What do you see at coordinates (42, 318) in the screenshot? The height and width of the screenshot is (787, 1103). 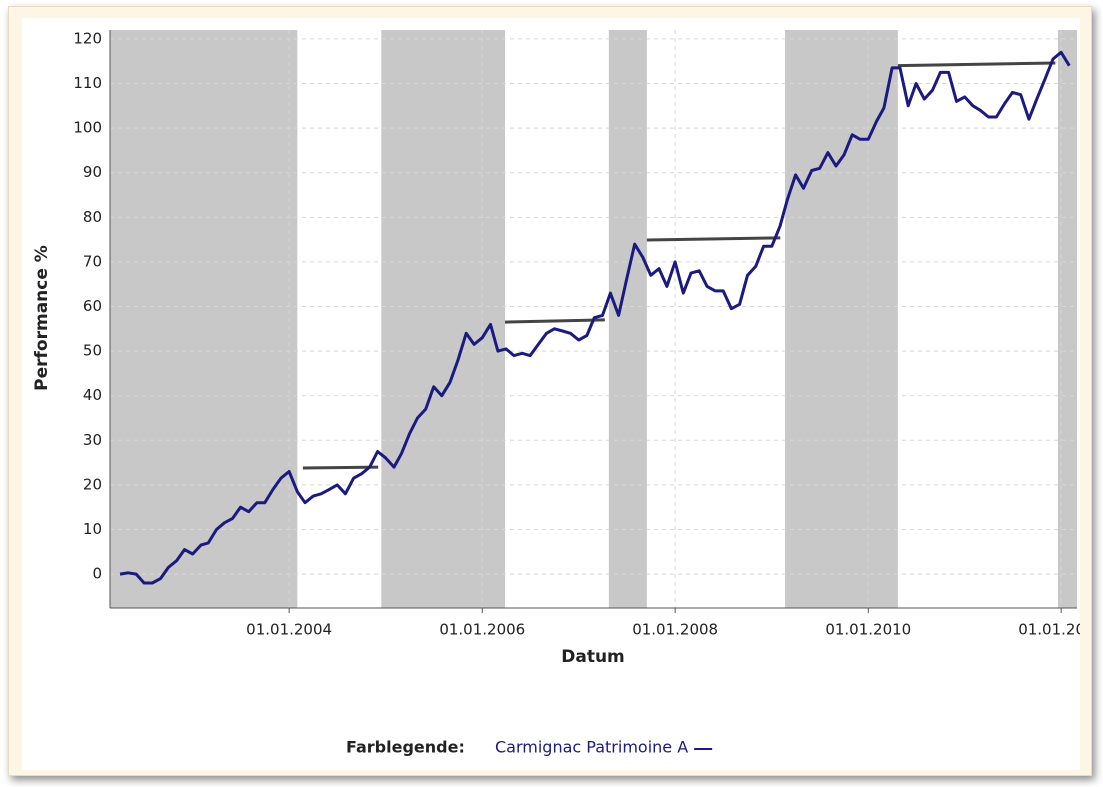 I see `y-axis-label: Performance %` at bounding box center [42, 318].